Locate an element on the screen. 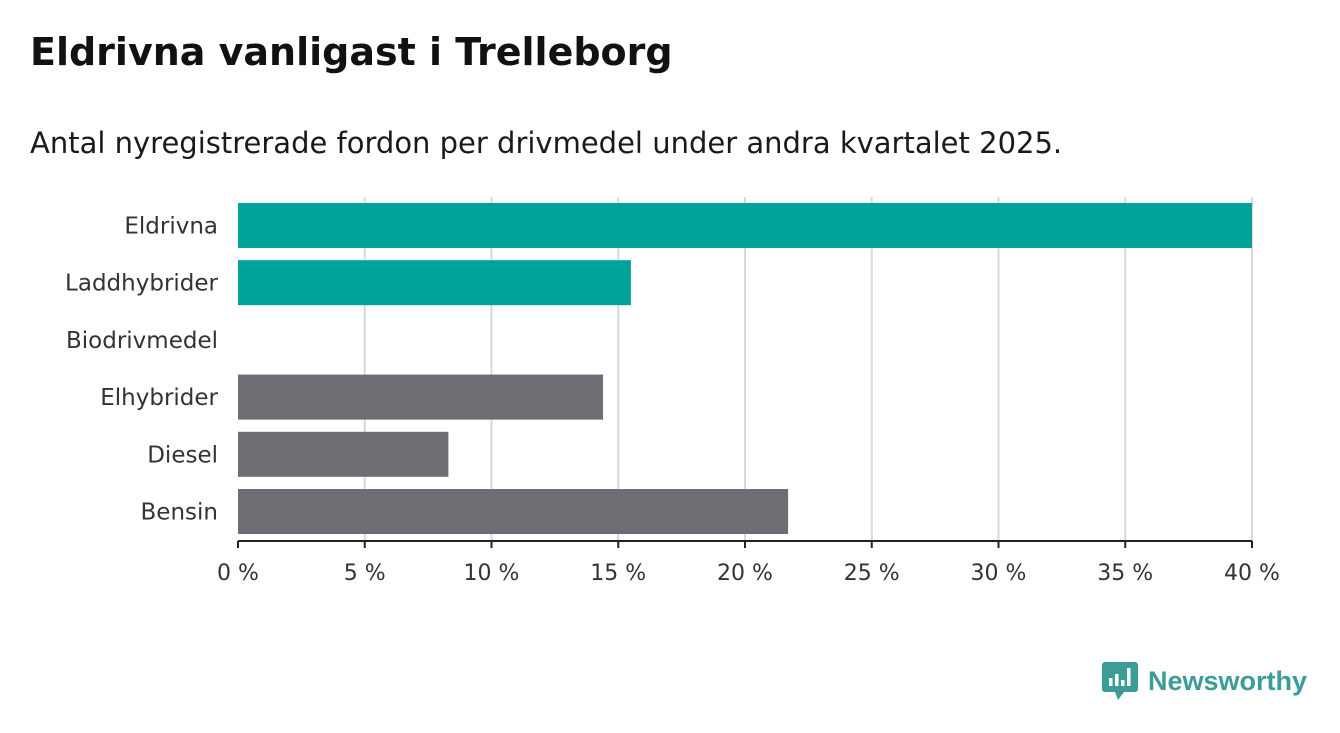 The image size is (1340, 733). brand-logo: Newsworthy is located at coordinates (1204, 681).